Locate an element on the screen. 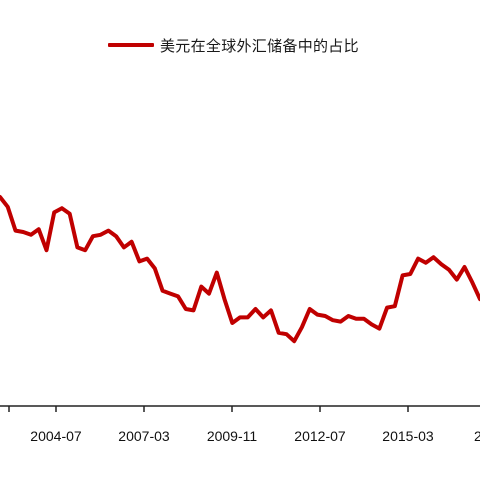 This screenshot has height=480, width=480. legend-swatch is located at coordinates (131, 45).